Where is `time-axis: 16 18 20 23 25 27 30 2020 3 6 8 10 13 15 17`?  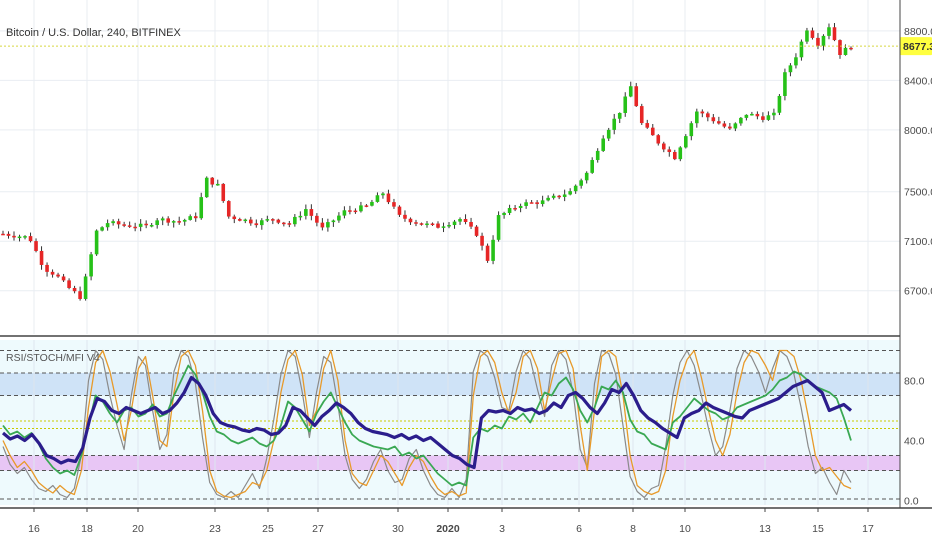 time-axis: 16 18 20 23 25 27 30 2020 3 6 8 10 13 15 17 is located at coordinates (451, 521).